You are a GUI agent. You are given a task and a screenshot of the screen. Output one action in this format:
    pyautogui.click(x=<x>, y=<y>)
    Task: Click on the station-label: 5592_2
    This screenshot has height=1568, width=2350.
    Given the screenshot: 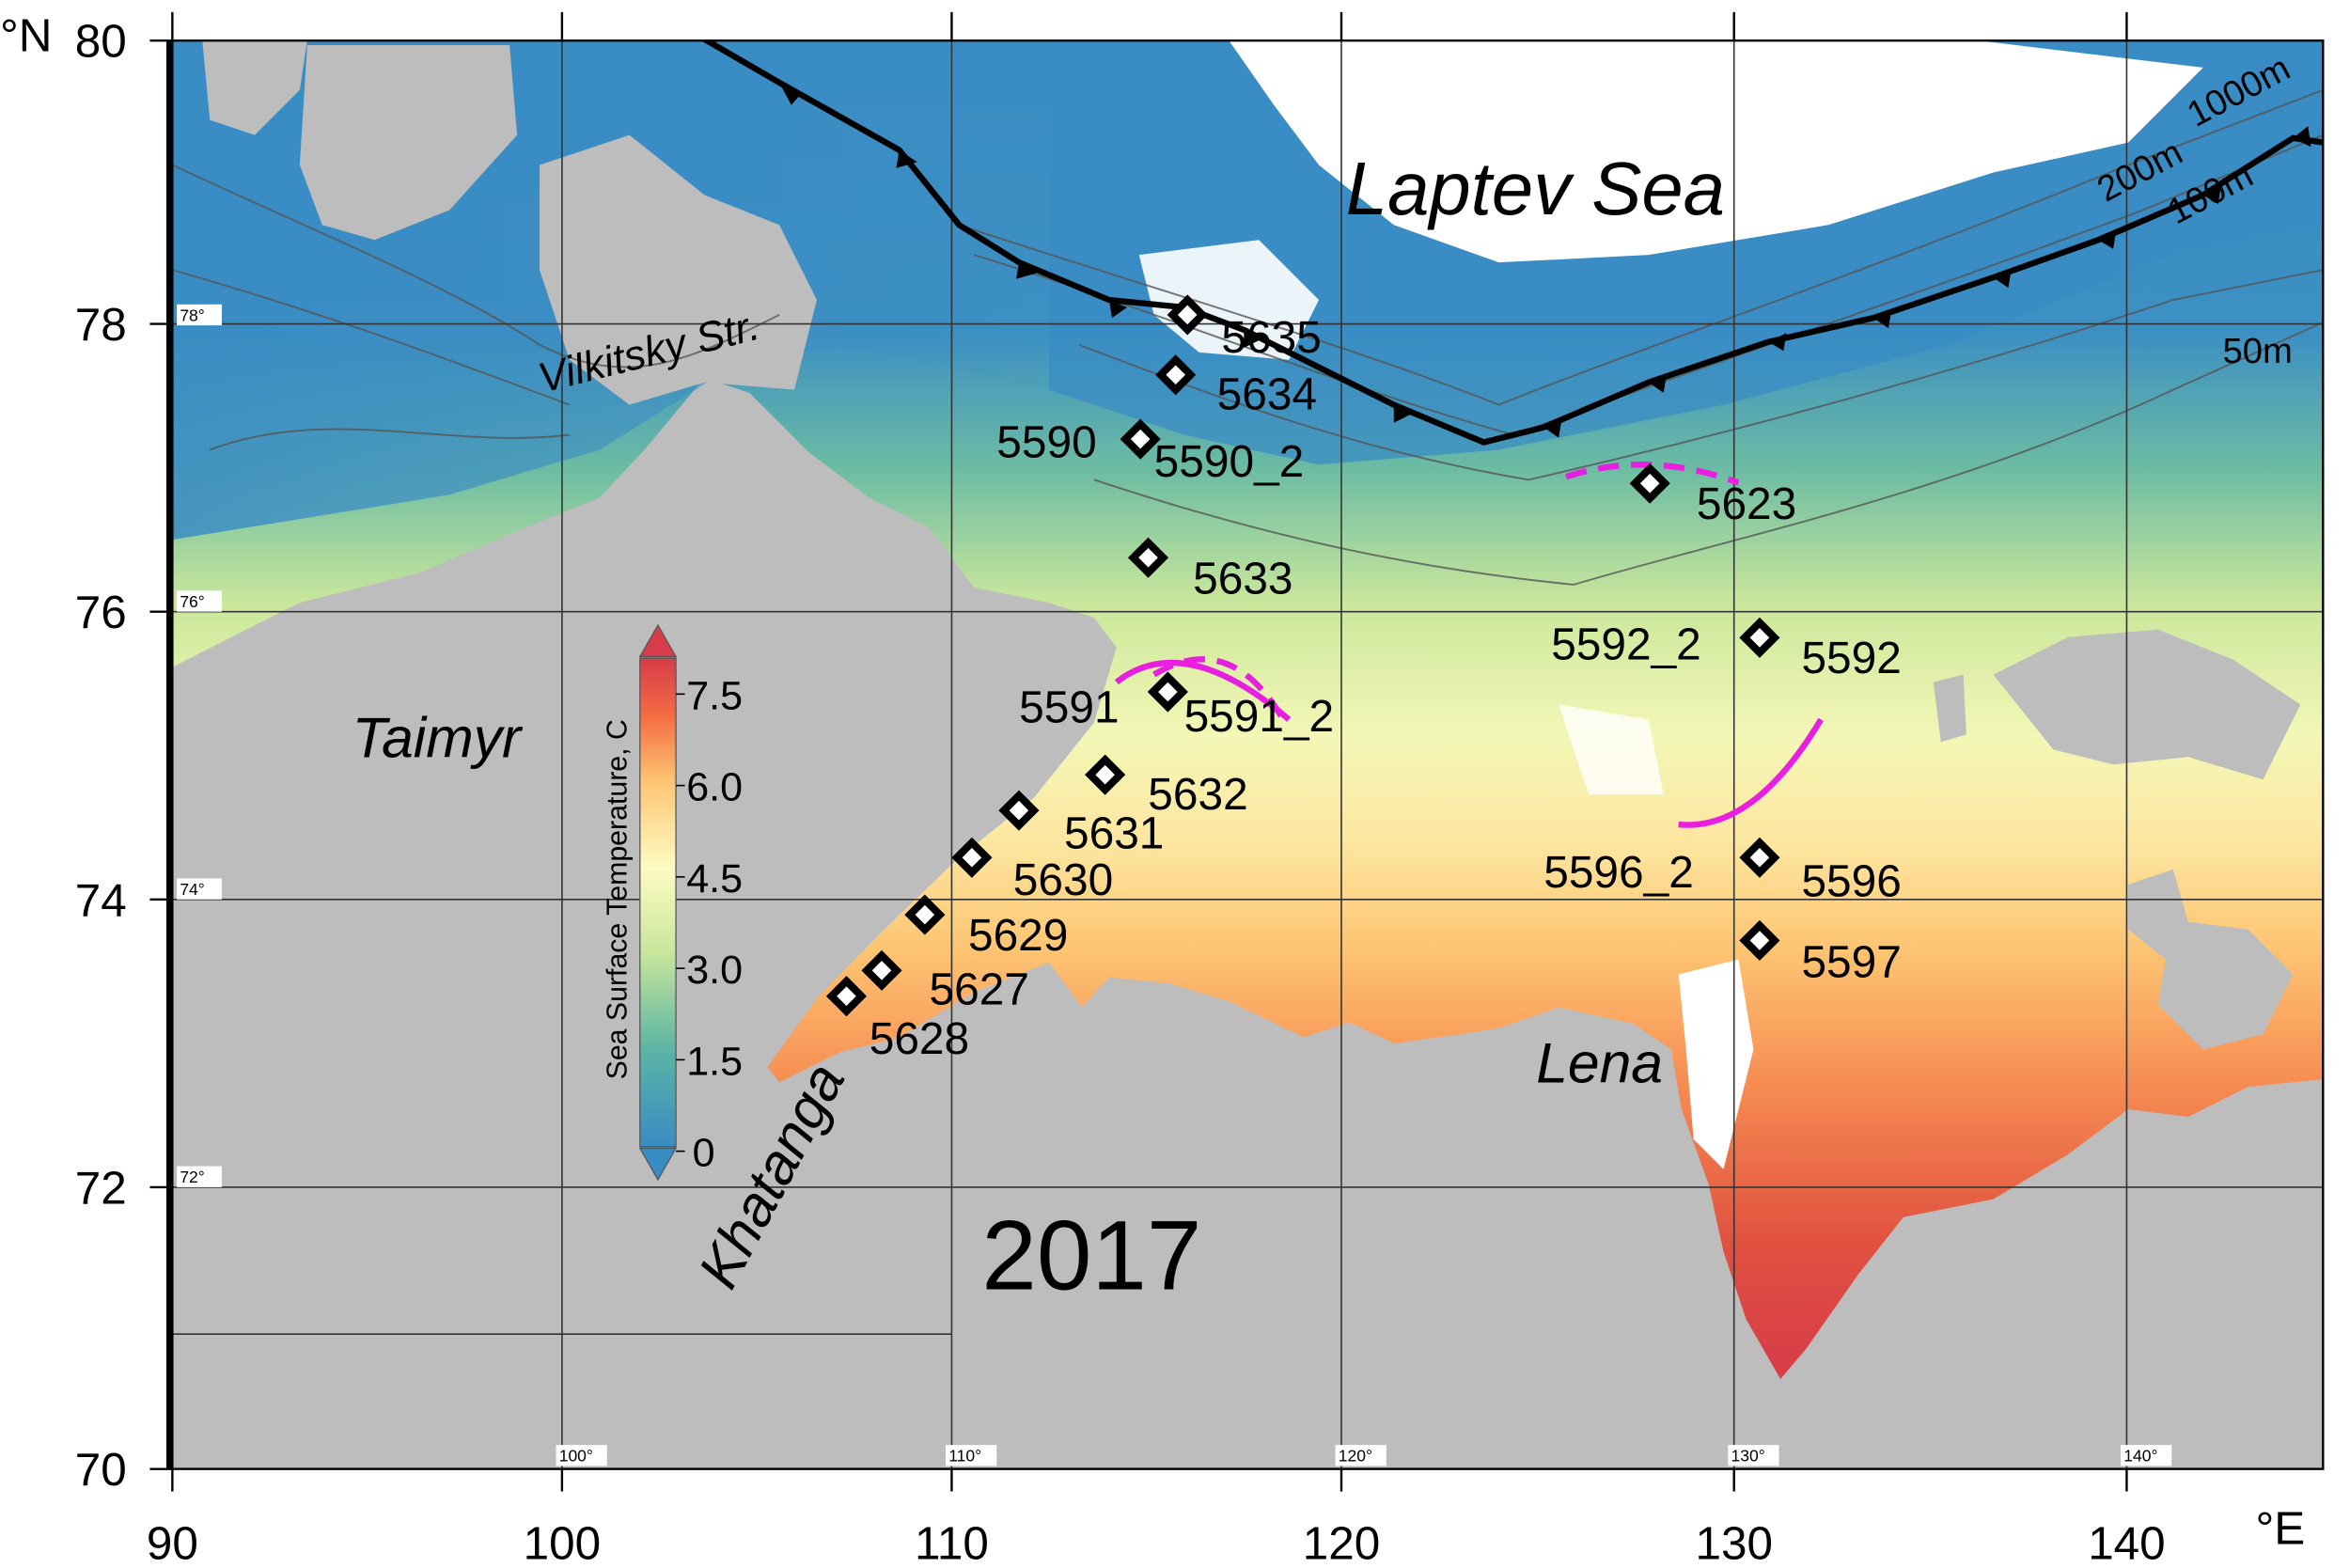 What is the action you would take?
    pyautogui.click(x=1626, y=645)
    